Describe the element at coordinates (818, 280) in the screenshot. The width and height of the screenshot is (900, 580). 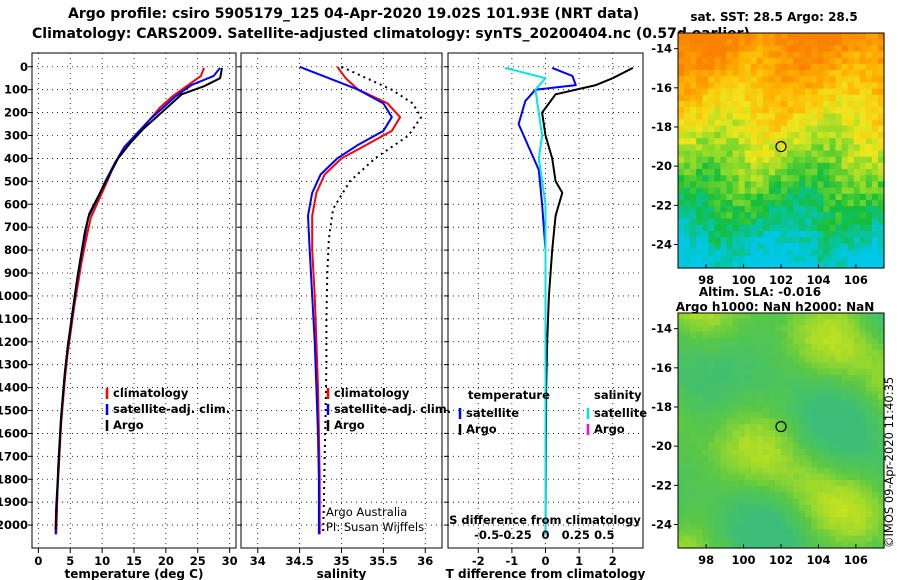
I see `map-x-tick-label: 104` at that location.